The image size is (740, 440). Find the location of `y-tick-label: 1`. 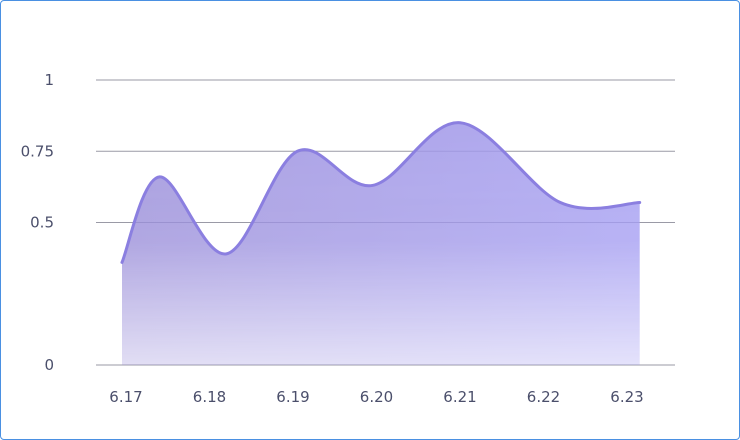

y-tick-label: 1 is located at coordinates (49, 80).